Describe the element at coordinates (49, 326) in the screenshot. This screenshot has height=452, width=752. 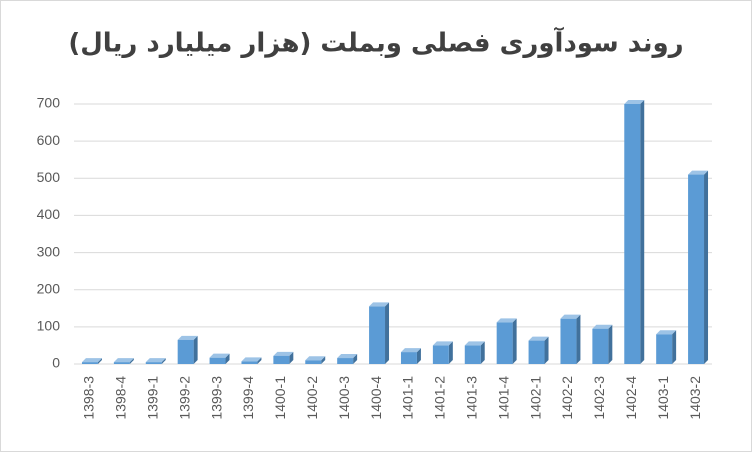
I see `y-tick-label: 100` at that location.